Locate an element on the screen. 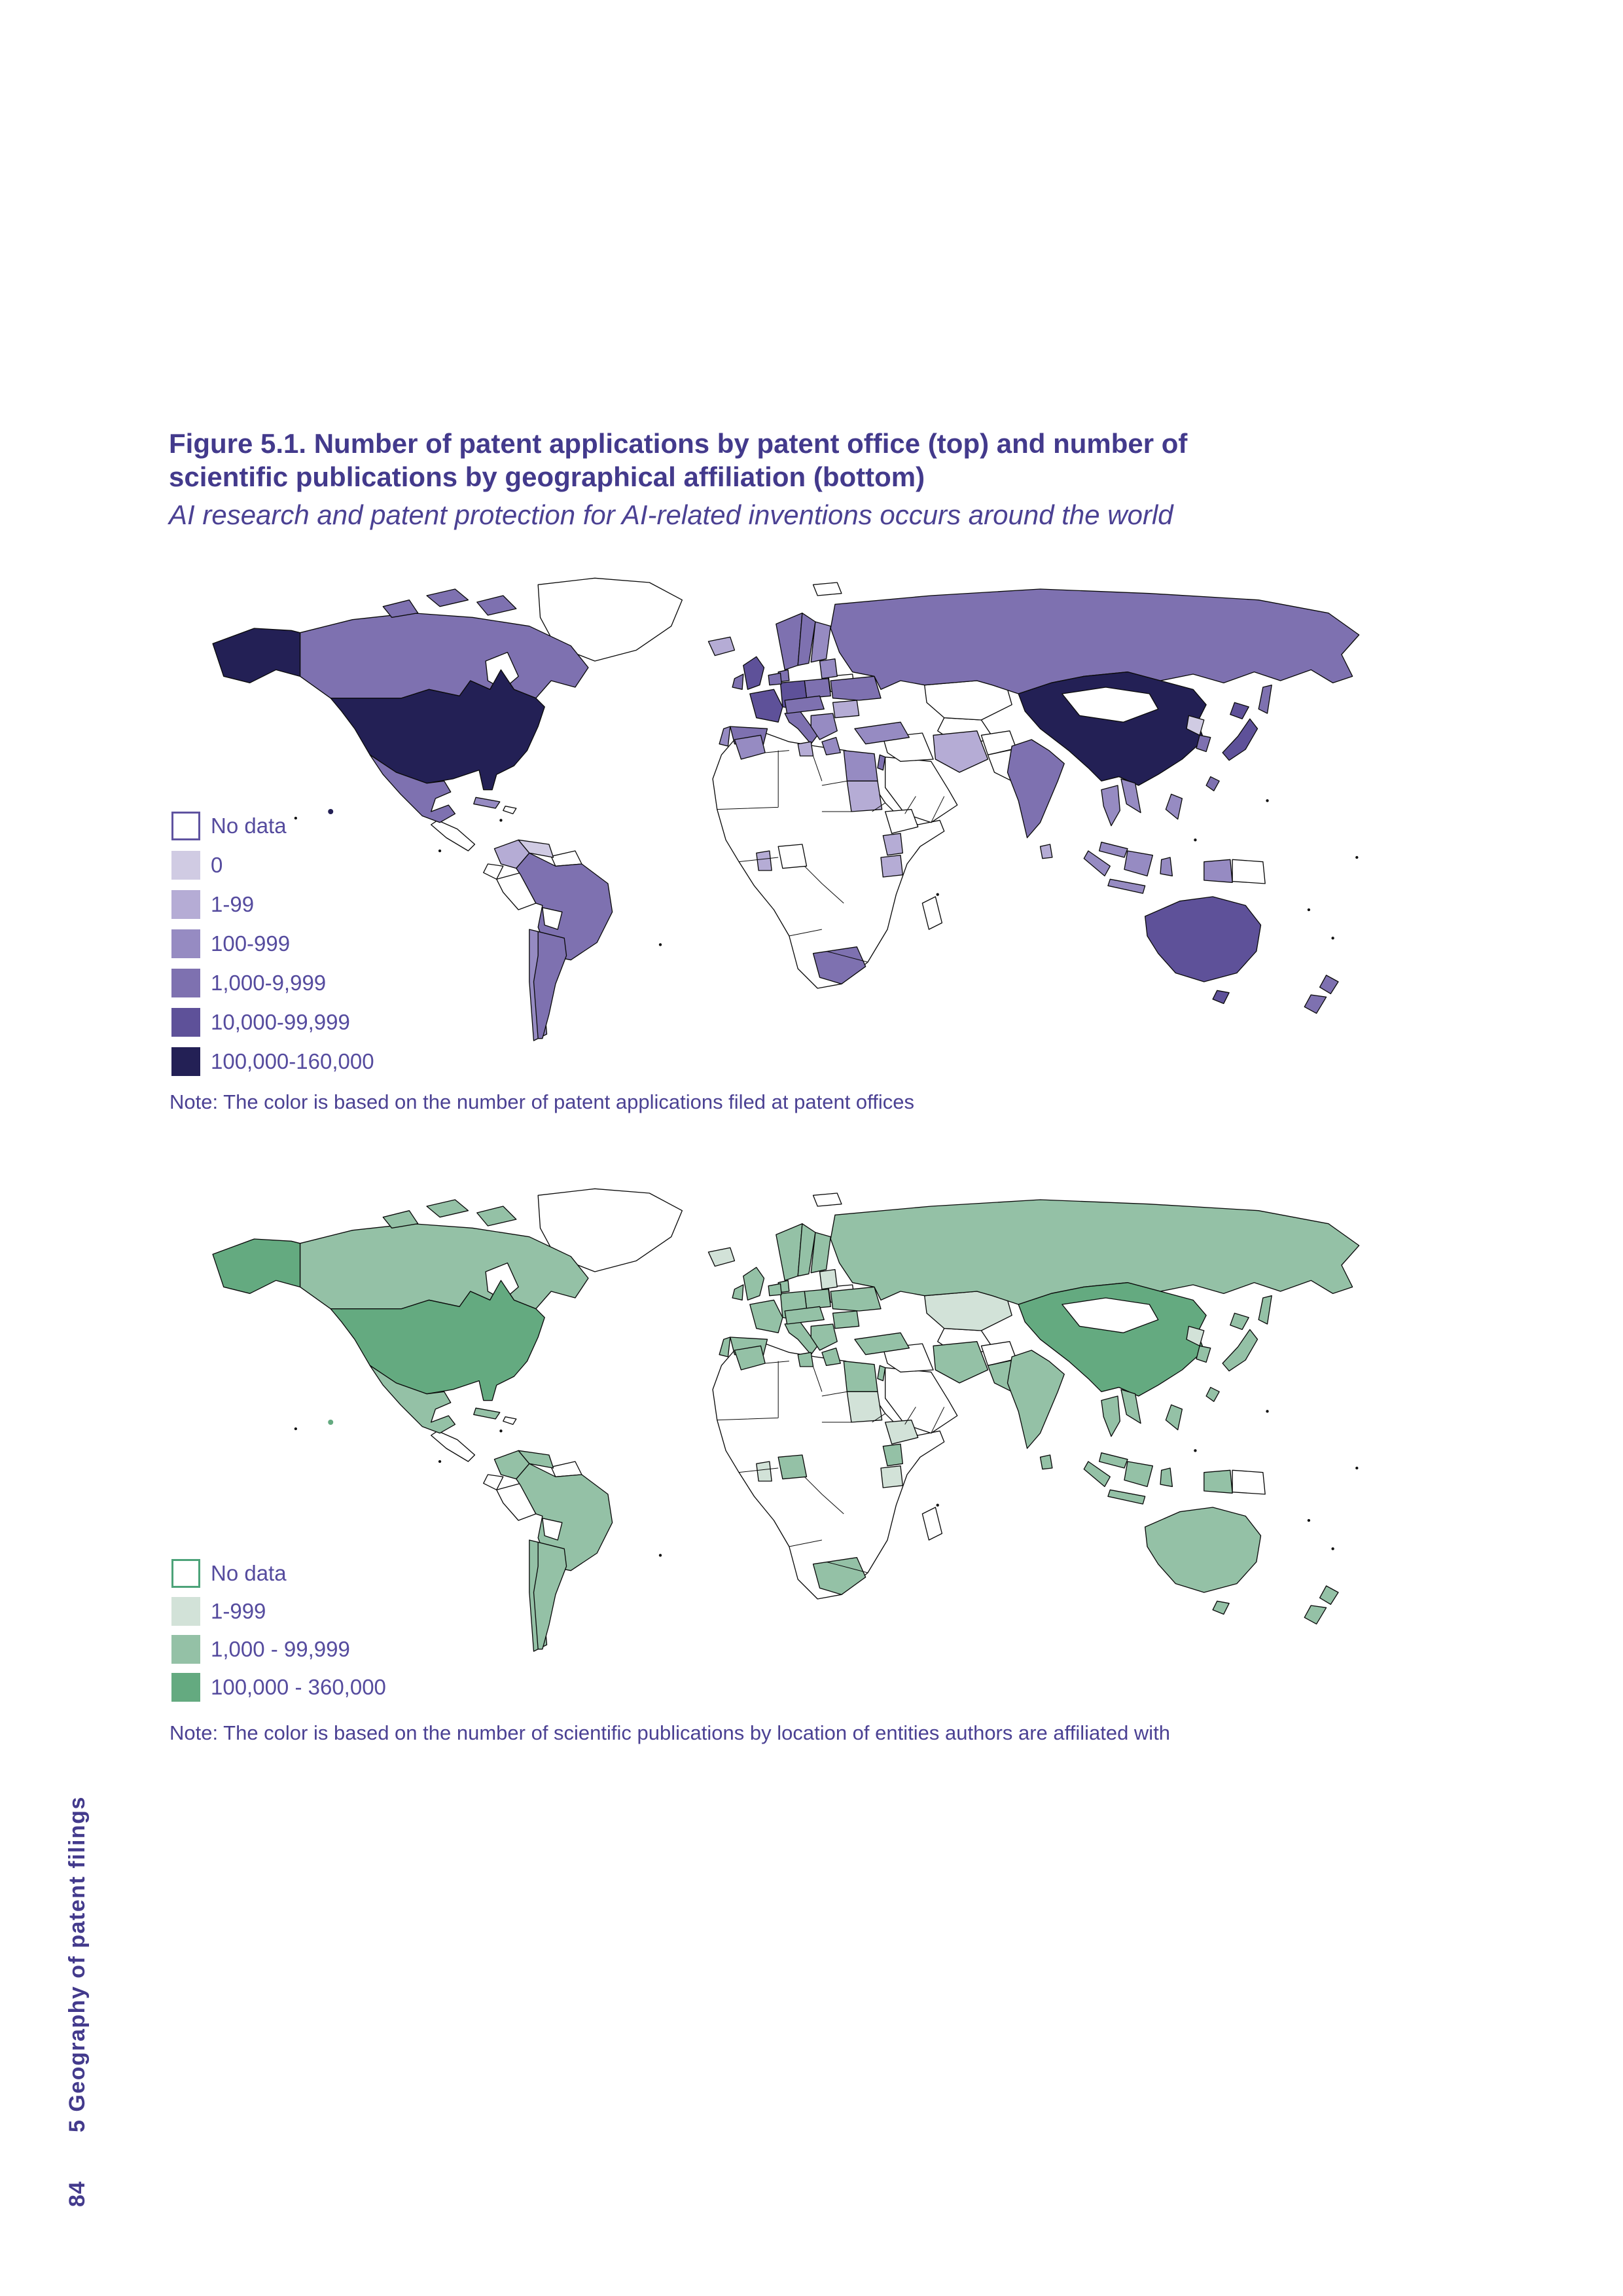  publication-map-region-japan-honshu is located at coordinates (1240, 1350).